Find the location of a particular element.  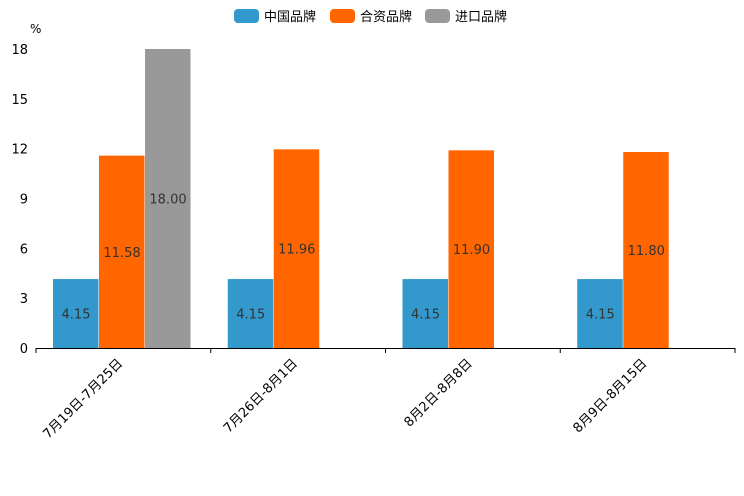

bar-value-label-s1-c2: 4.15 is located at coordinates (250, 315).